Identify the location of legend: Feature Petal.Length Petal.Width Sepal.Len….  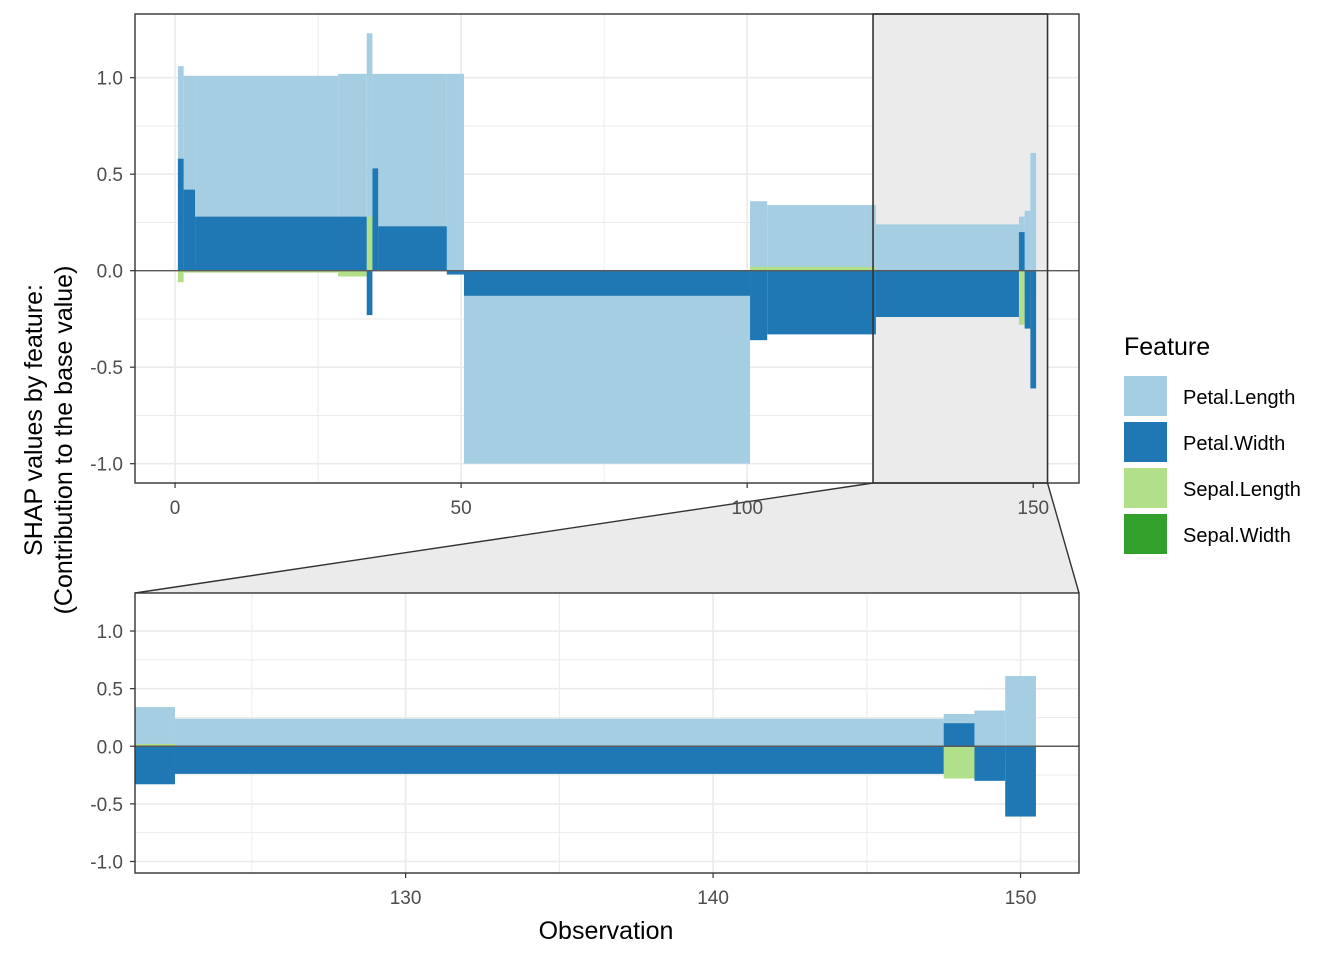
(1212, 443).